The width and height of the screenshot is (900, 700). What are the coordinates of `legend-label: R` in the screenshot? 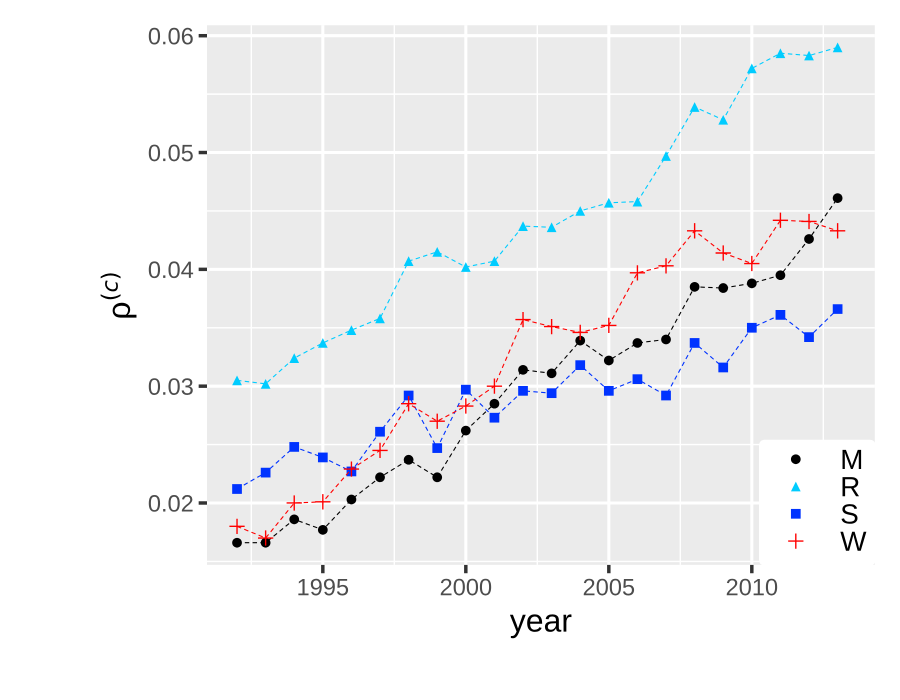 It's located at (851, 486).